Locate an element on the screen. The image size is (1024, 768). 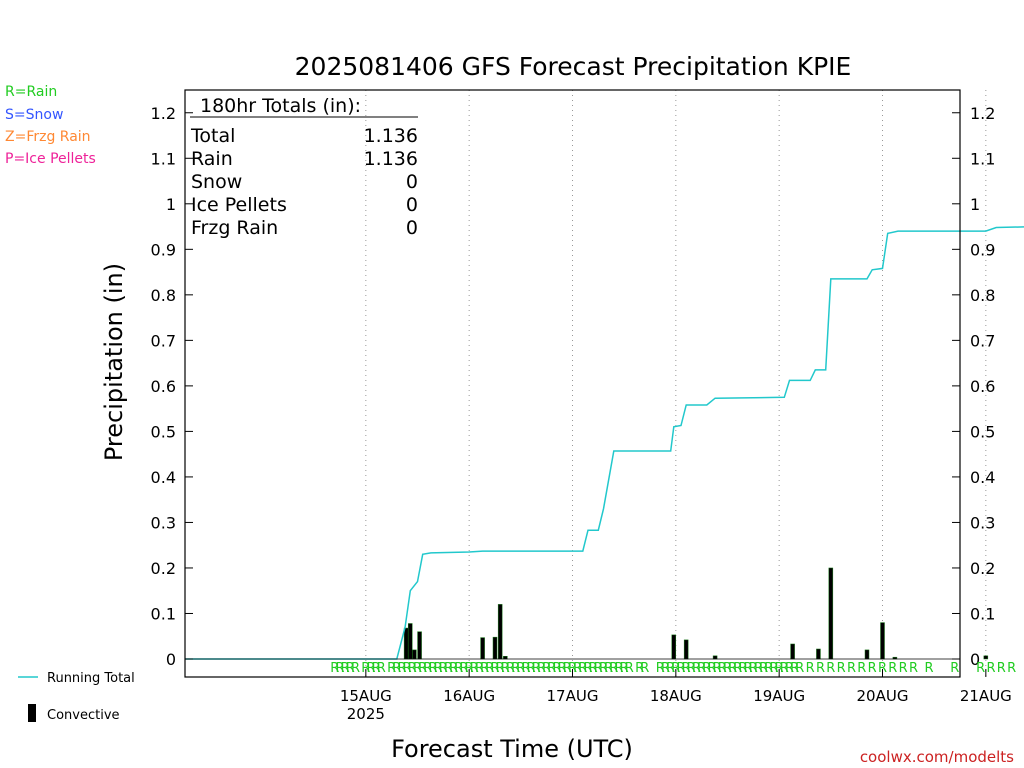
totals-label-frzg-rain: Frzg Rain is located at coordinates (234, 228).